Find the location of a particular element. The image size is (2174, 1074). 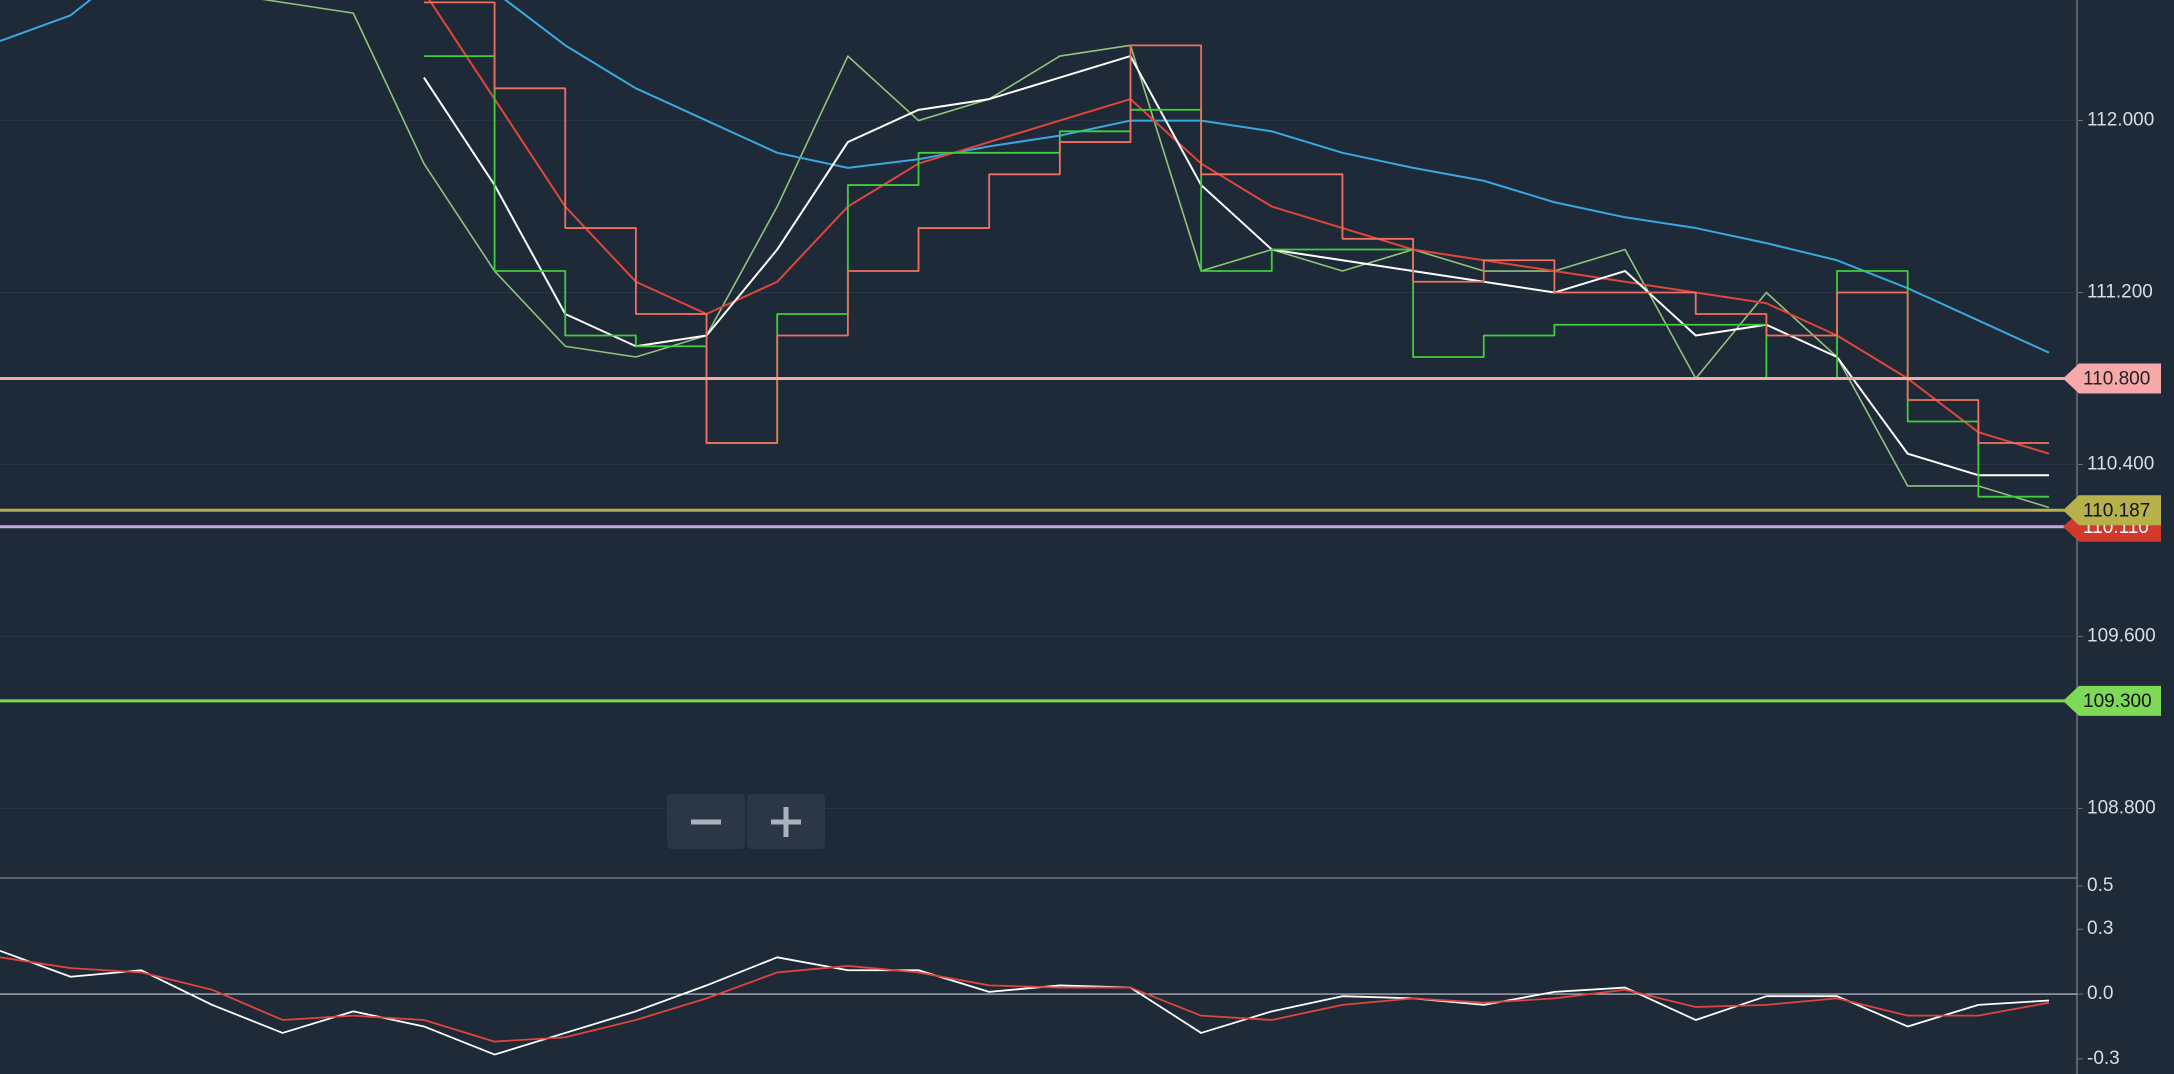

panel is located at coordinates (1038, 1002).